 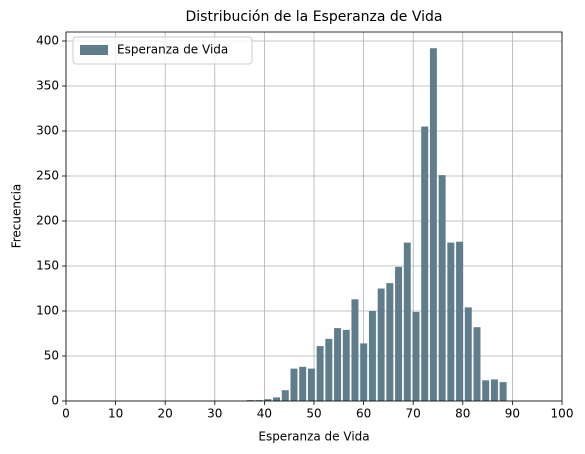 What do you see at coordinates (47, 86) in the screenshot?
I see `y-tick-label: 350` at bounding box center [47, 86].